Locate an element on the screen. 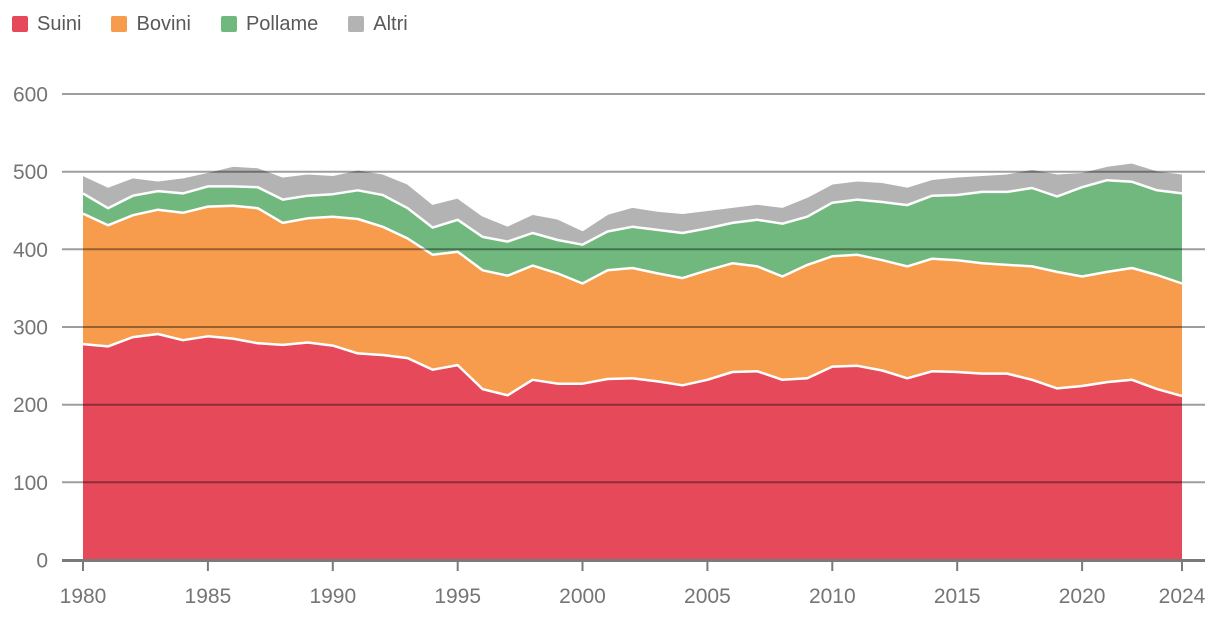 Image resolution: width=1220 pixels, height=628 pixels. legend-swatch-pollame-icon is located at coordinates (228, 24).